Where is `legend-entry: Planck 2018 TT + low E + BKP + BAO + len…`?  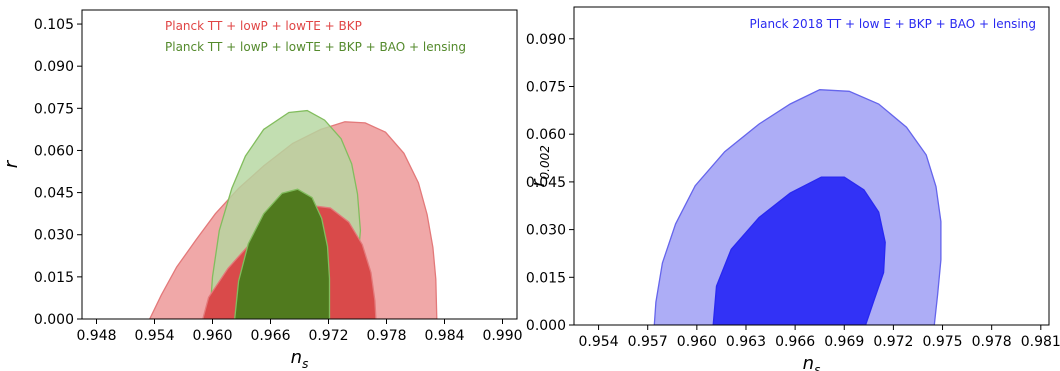 legend-entry: Planck 2018 TT + low E + BKP + BAO + len… is located at coordinates (893, 24).